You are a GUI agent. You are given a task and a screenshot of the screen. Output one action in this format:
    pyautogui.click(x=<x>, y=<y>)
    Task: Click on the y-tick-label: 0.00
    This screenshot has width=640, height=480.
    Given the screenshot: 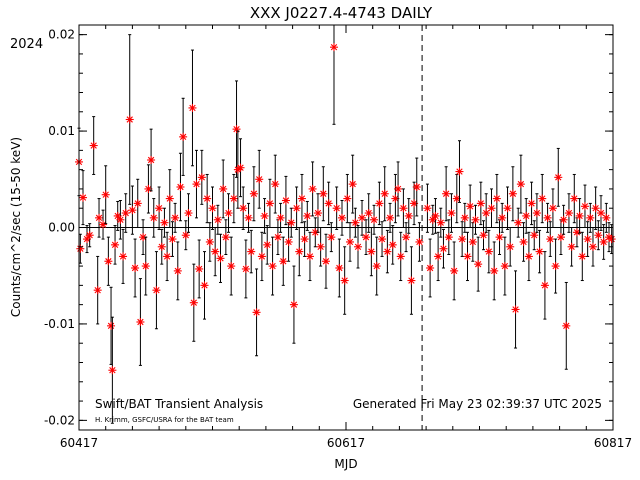 What is the action you would take?
    pyautogui.click(x=61, y=228)
    